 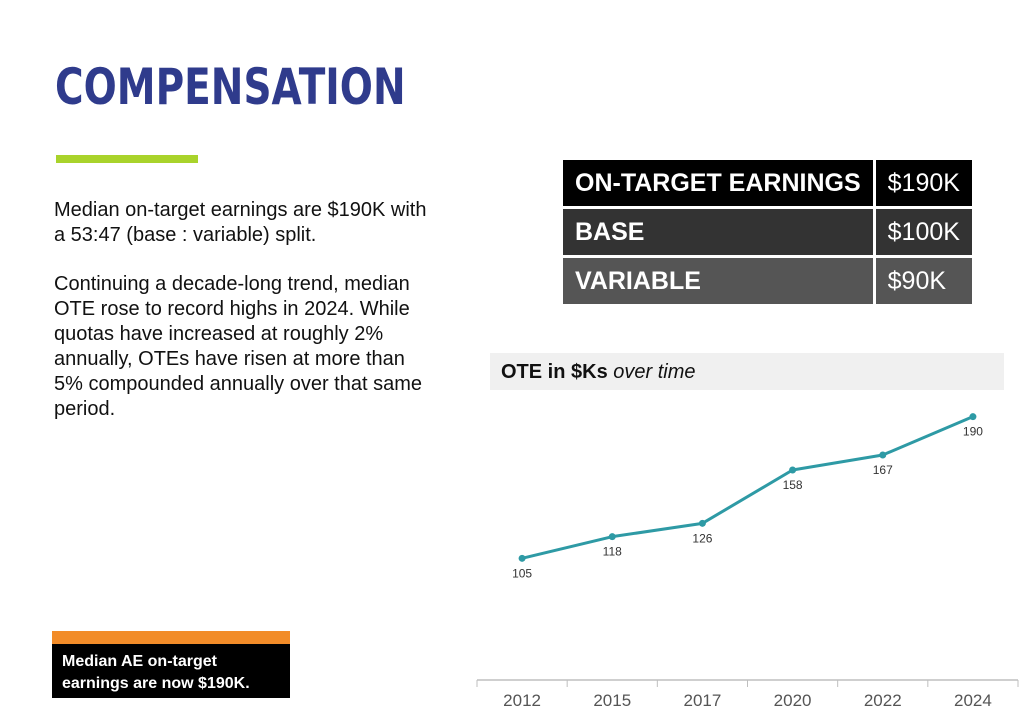 I want to click on table-label-base: BASE, so click(x=718, y=232).